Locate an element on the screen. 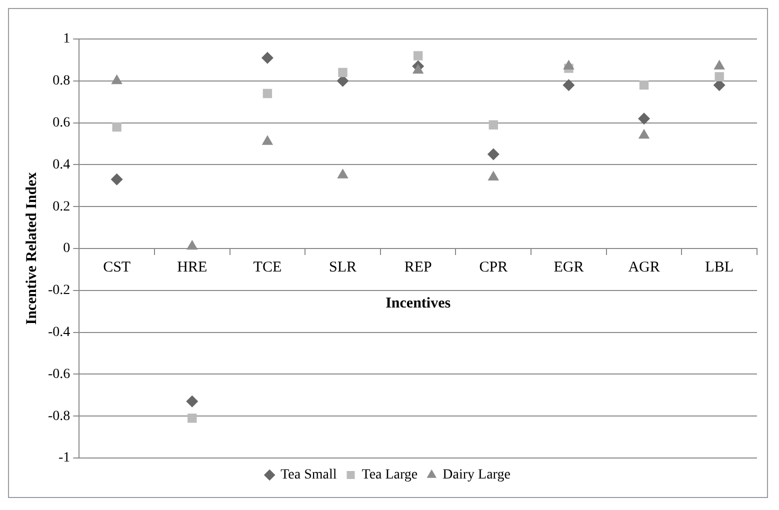 The height and width of the screenshot is (510, 779). x-tick-label: CST is located at coordinates (117, 267).